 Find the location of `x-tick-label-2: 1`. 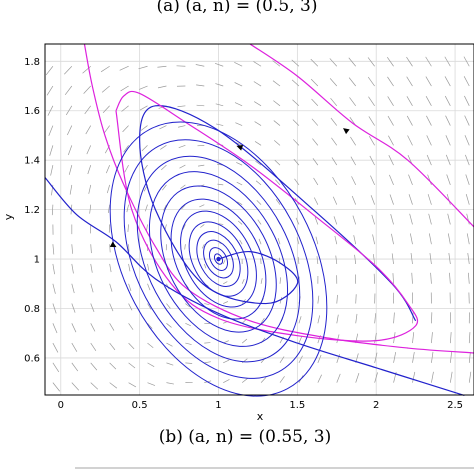

x-tick-label-2: 1 is located at coordinates (218, 405).